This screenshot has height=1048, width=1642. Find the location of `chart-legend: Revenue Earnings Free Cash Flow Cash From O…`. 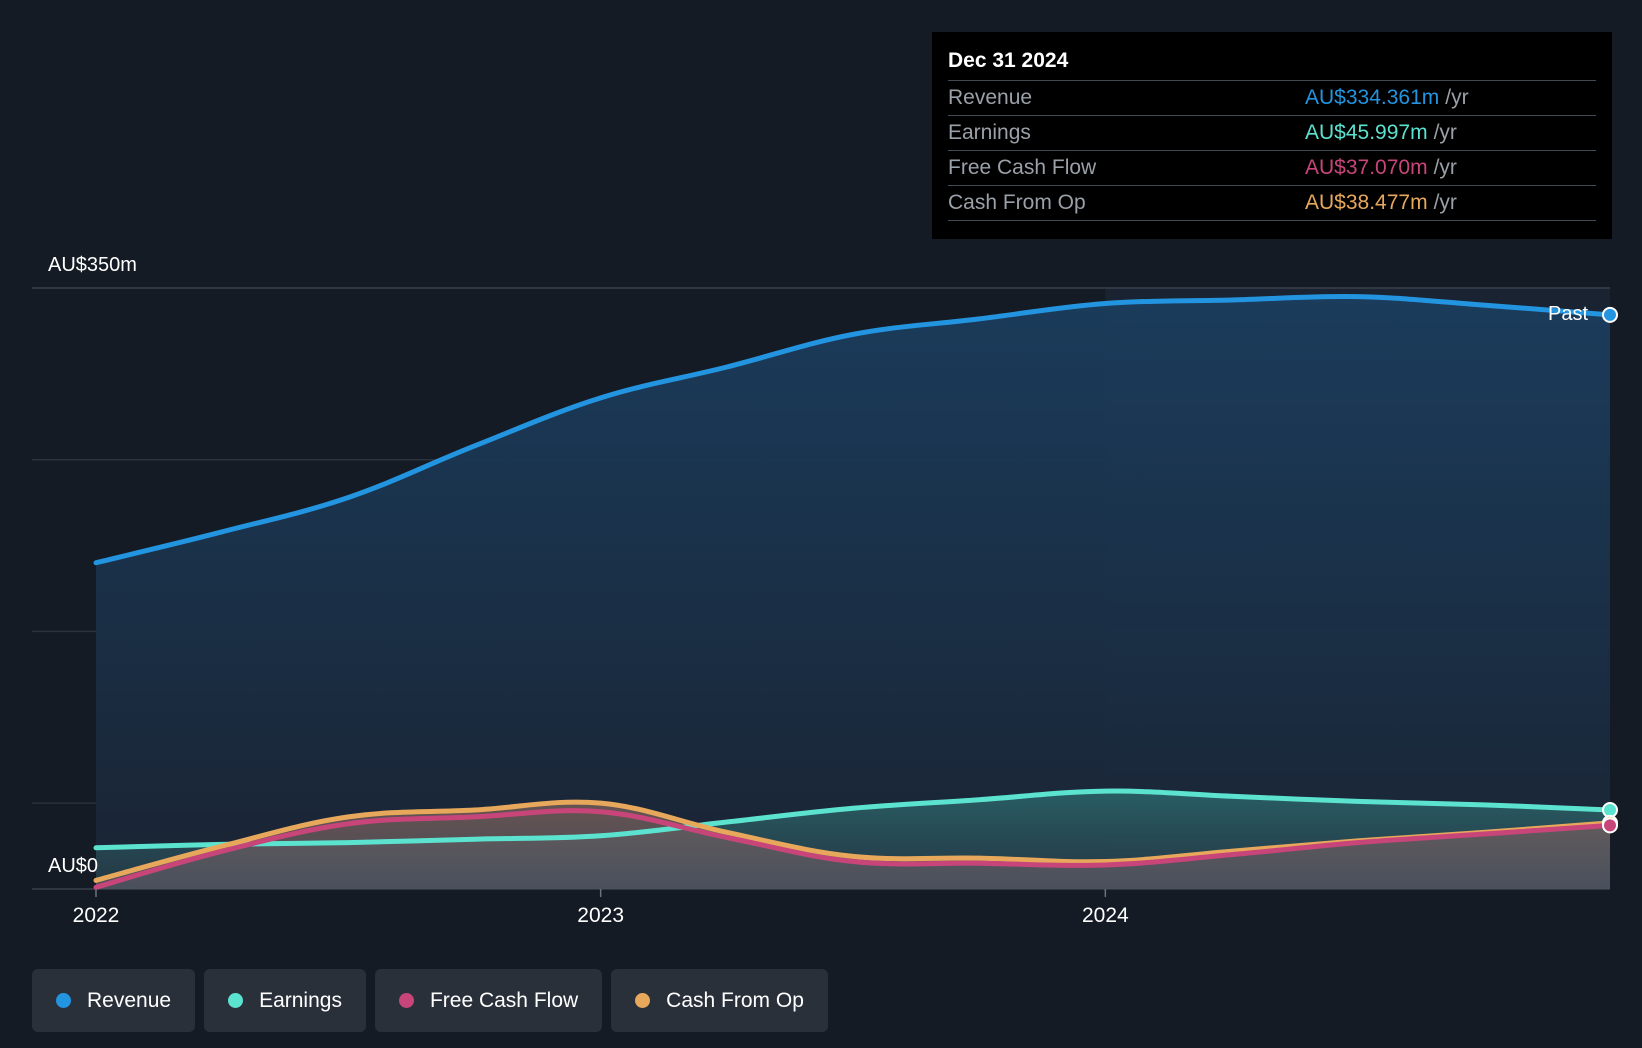

chart-legend: Revenue Earnings Free Cash Flow Cash From O… is located at coordinates (430, 1000).